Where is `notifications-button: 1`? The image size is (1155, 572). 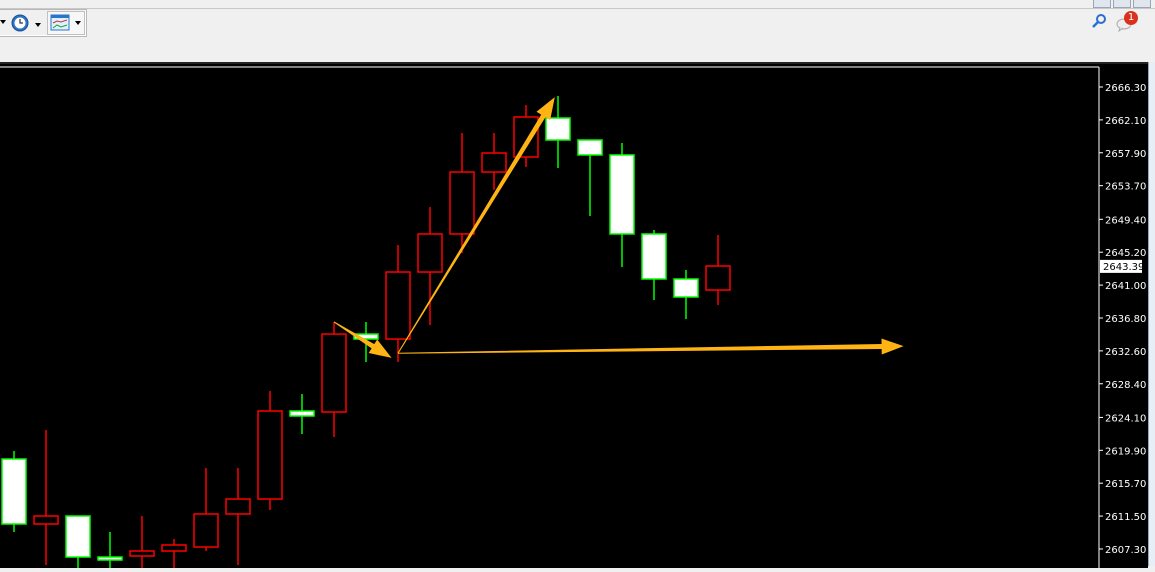 notifications-button: 1 is located at coordinates (1130, 22).